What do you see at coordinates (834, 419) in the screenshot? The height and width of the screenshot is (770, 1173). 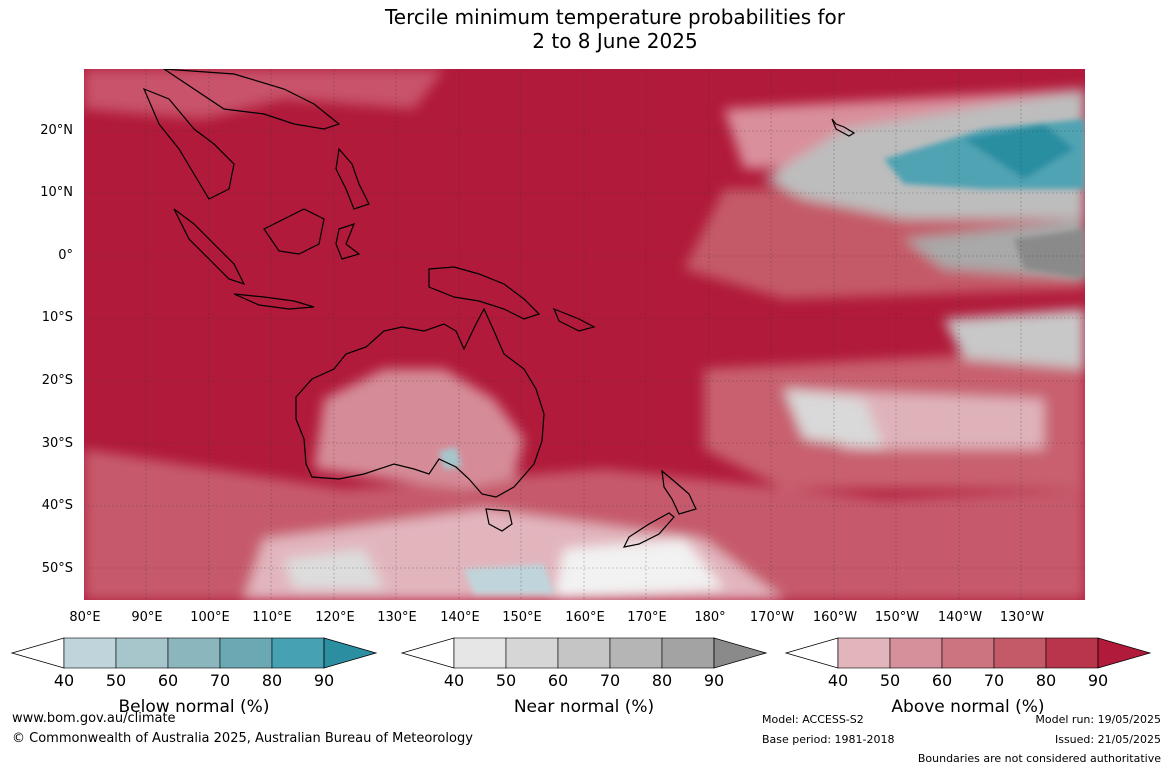 I see `region-near-normal-se` at bounding box center [834, 419].